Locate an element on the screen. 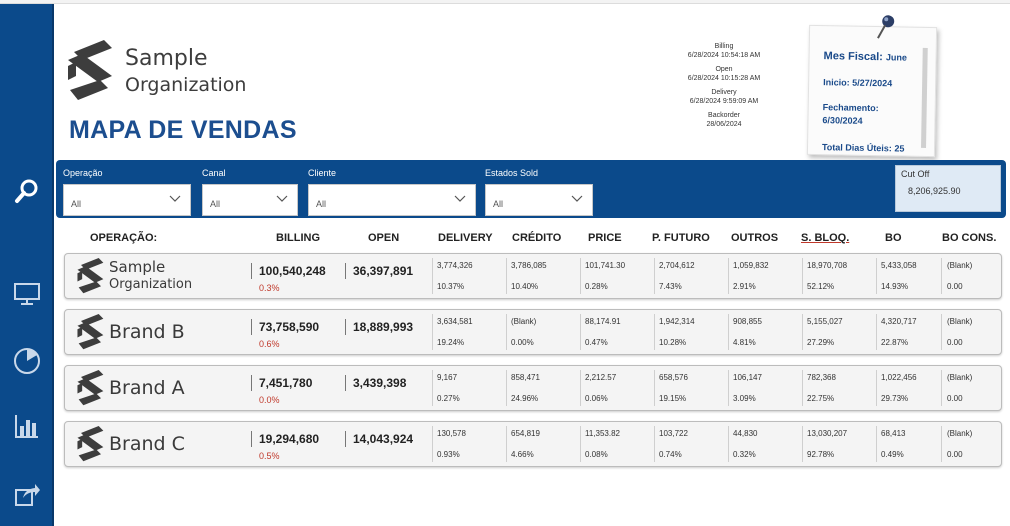 The height and width of the screenshot is (526, 1010). metric-value: 1,059,832 is located at coordinates (751, 265).